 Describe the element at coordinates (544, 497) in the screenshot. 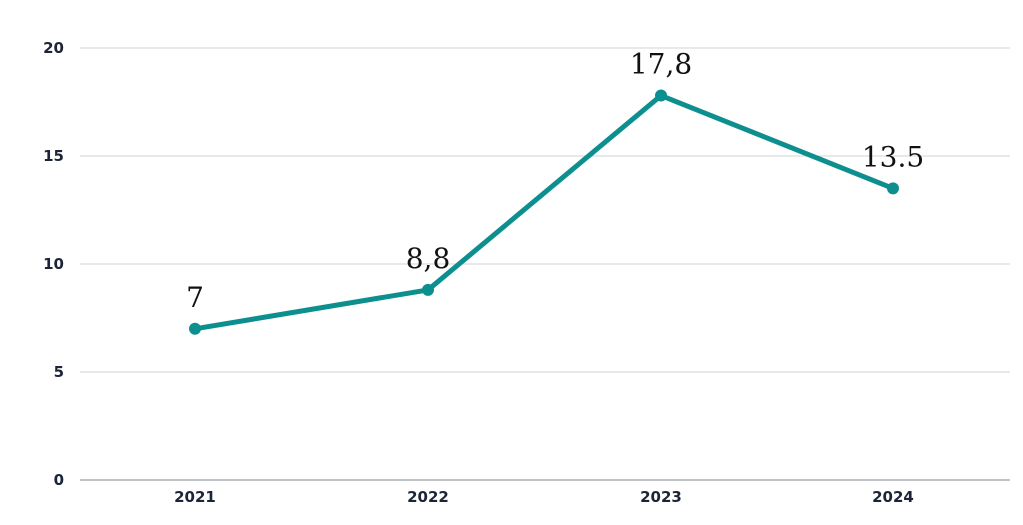

I see `x-axis: 2021 2022 2023 2024` at that location.